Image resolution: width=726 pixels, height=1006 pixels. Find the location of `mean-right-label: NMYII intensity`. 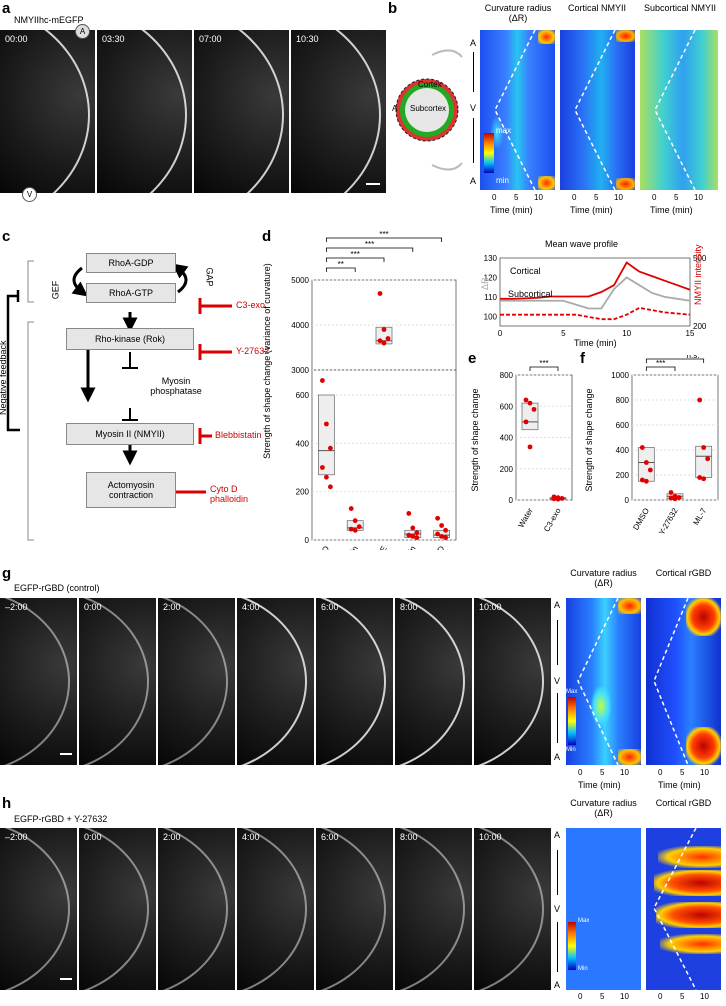

mean-right-label: NMYII intensity is located at coordinates (698, 274).